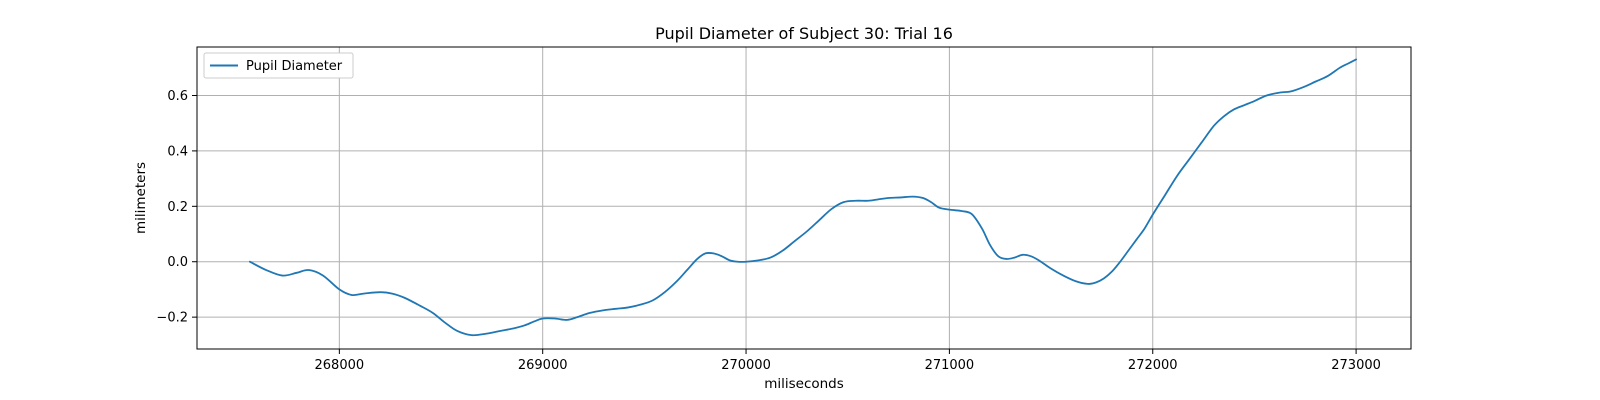 The height and width of the screenshot is (400, 1600). I want to click on y-axis-label: milimeters, so click(141, 198).